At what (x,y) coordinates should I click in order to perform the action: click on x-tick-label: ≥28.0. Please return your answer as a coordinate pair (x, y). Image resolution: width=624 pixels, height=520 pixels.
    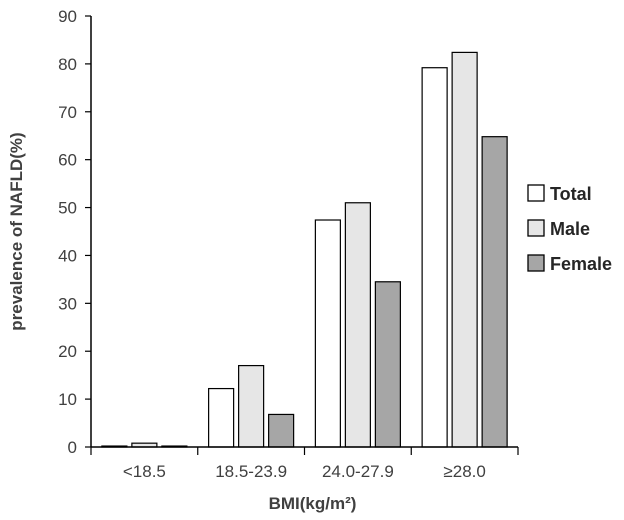
    Looking at the image, I should click on (464, 471).